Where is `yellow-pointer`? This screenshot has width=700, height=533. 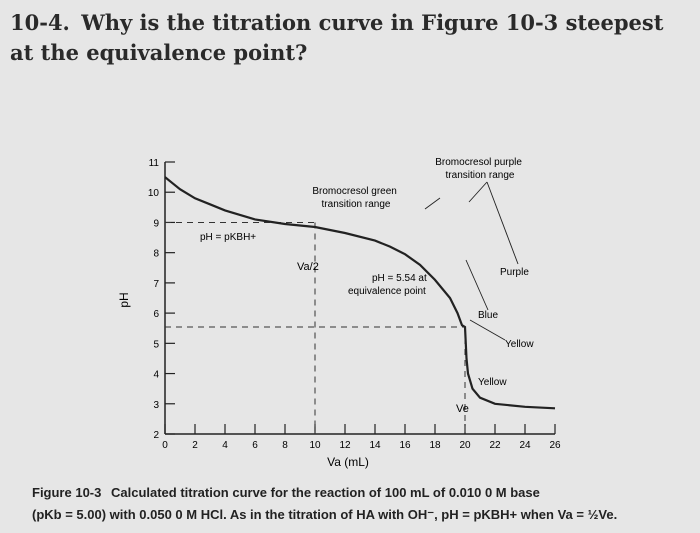
yellow-pointer is located at coordinates (487, 330).